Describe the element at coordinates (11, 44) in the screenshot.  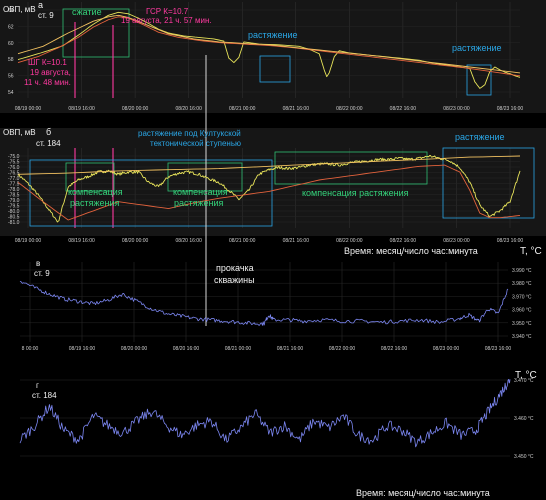
I see `y-tick-label: 60` at that location.